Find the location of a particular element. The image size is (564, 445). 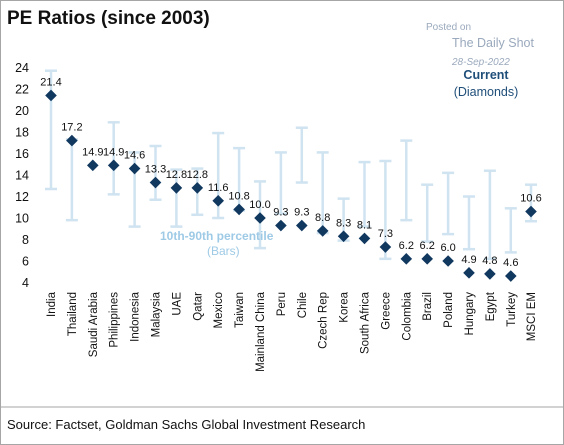

watermark-posted-on: Posted on is located at coordinates (448, 27).